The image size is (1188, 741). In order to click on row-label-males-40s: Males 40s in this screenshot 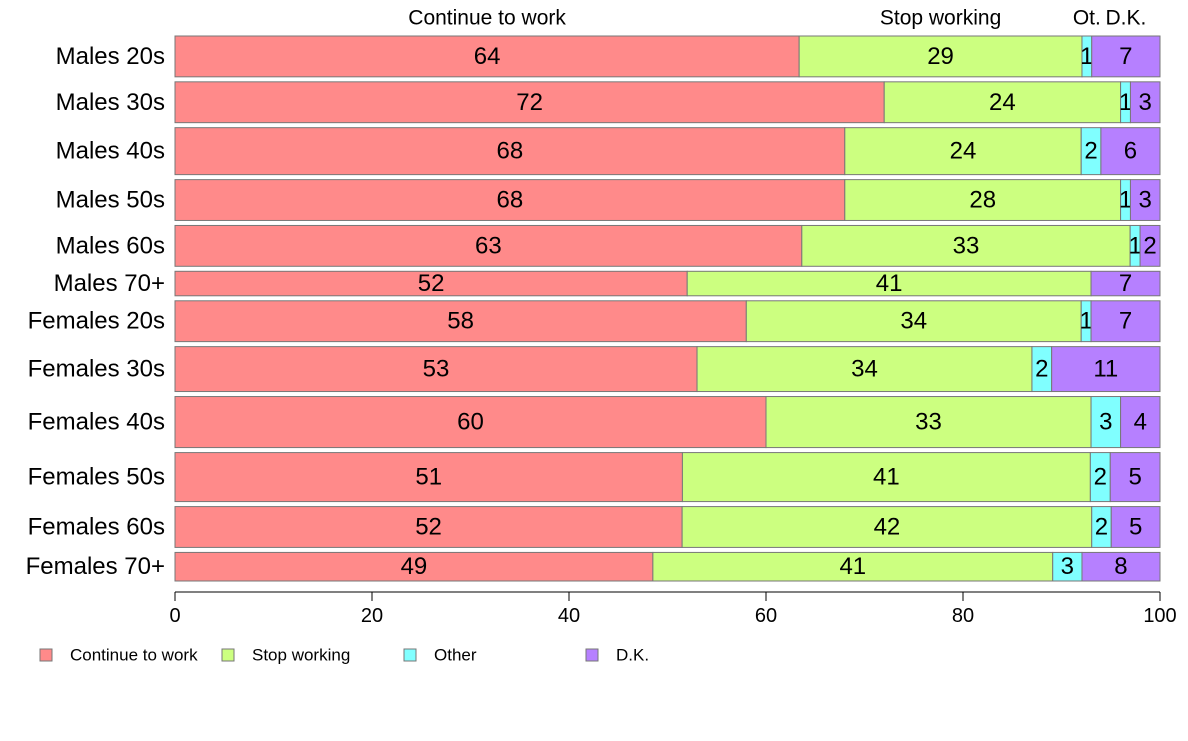, I will do `click(110, 151)`.